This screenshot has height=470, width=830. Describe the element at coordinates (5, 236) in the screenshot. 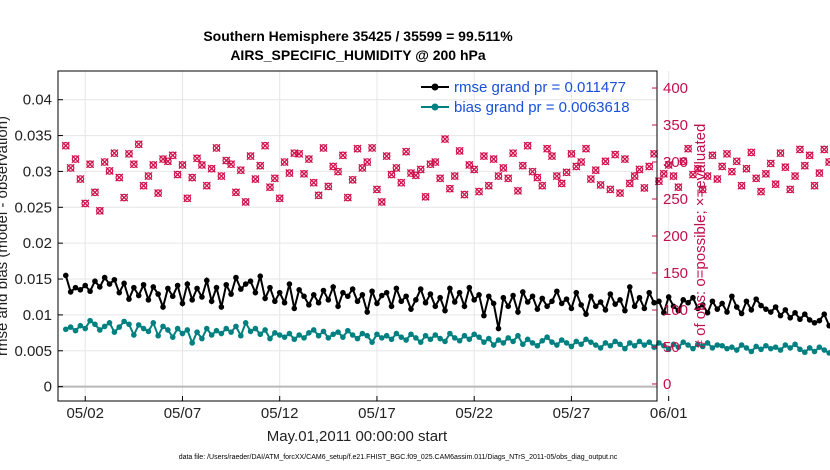

I see `y-axis-label: rmse and bias (model - observation)` at that location.